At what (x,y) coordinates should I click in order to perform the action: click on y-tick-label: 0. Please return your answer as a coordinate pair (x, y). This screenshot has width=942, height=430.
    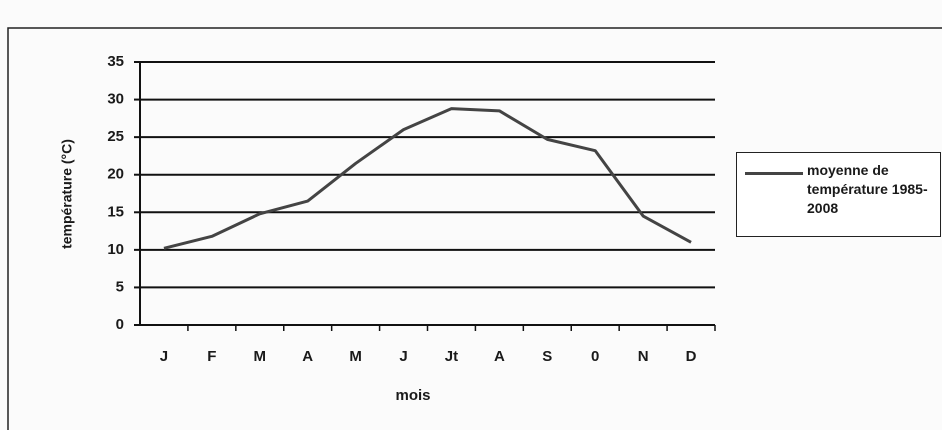
    Looking at the image, I should click on (120, 324).